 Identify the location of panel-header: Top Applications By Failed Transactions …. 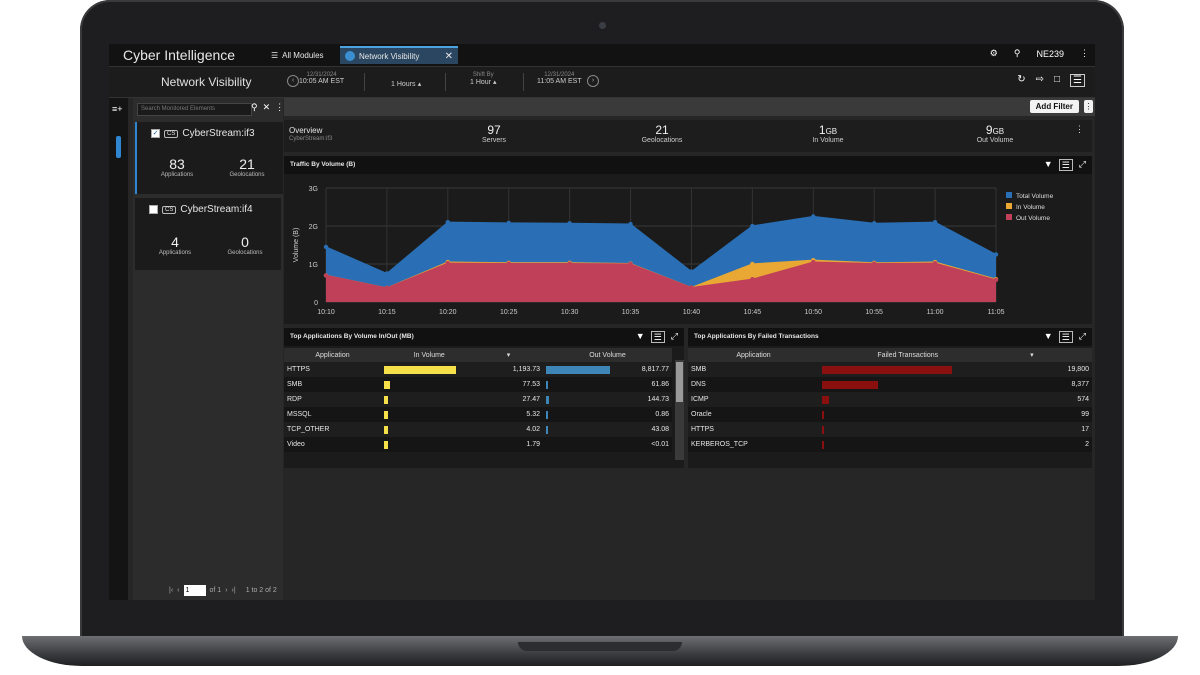
(890, 337).